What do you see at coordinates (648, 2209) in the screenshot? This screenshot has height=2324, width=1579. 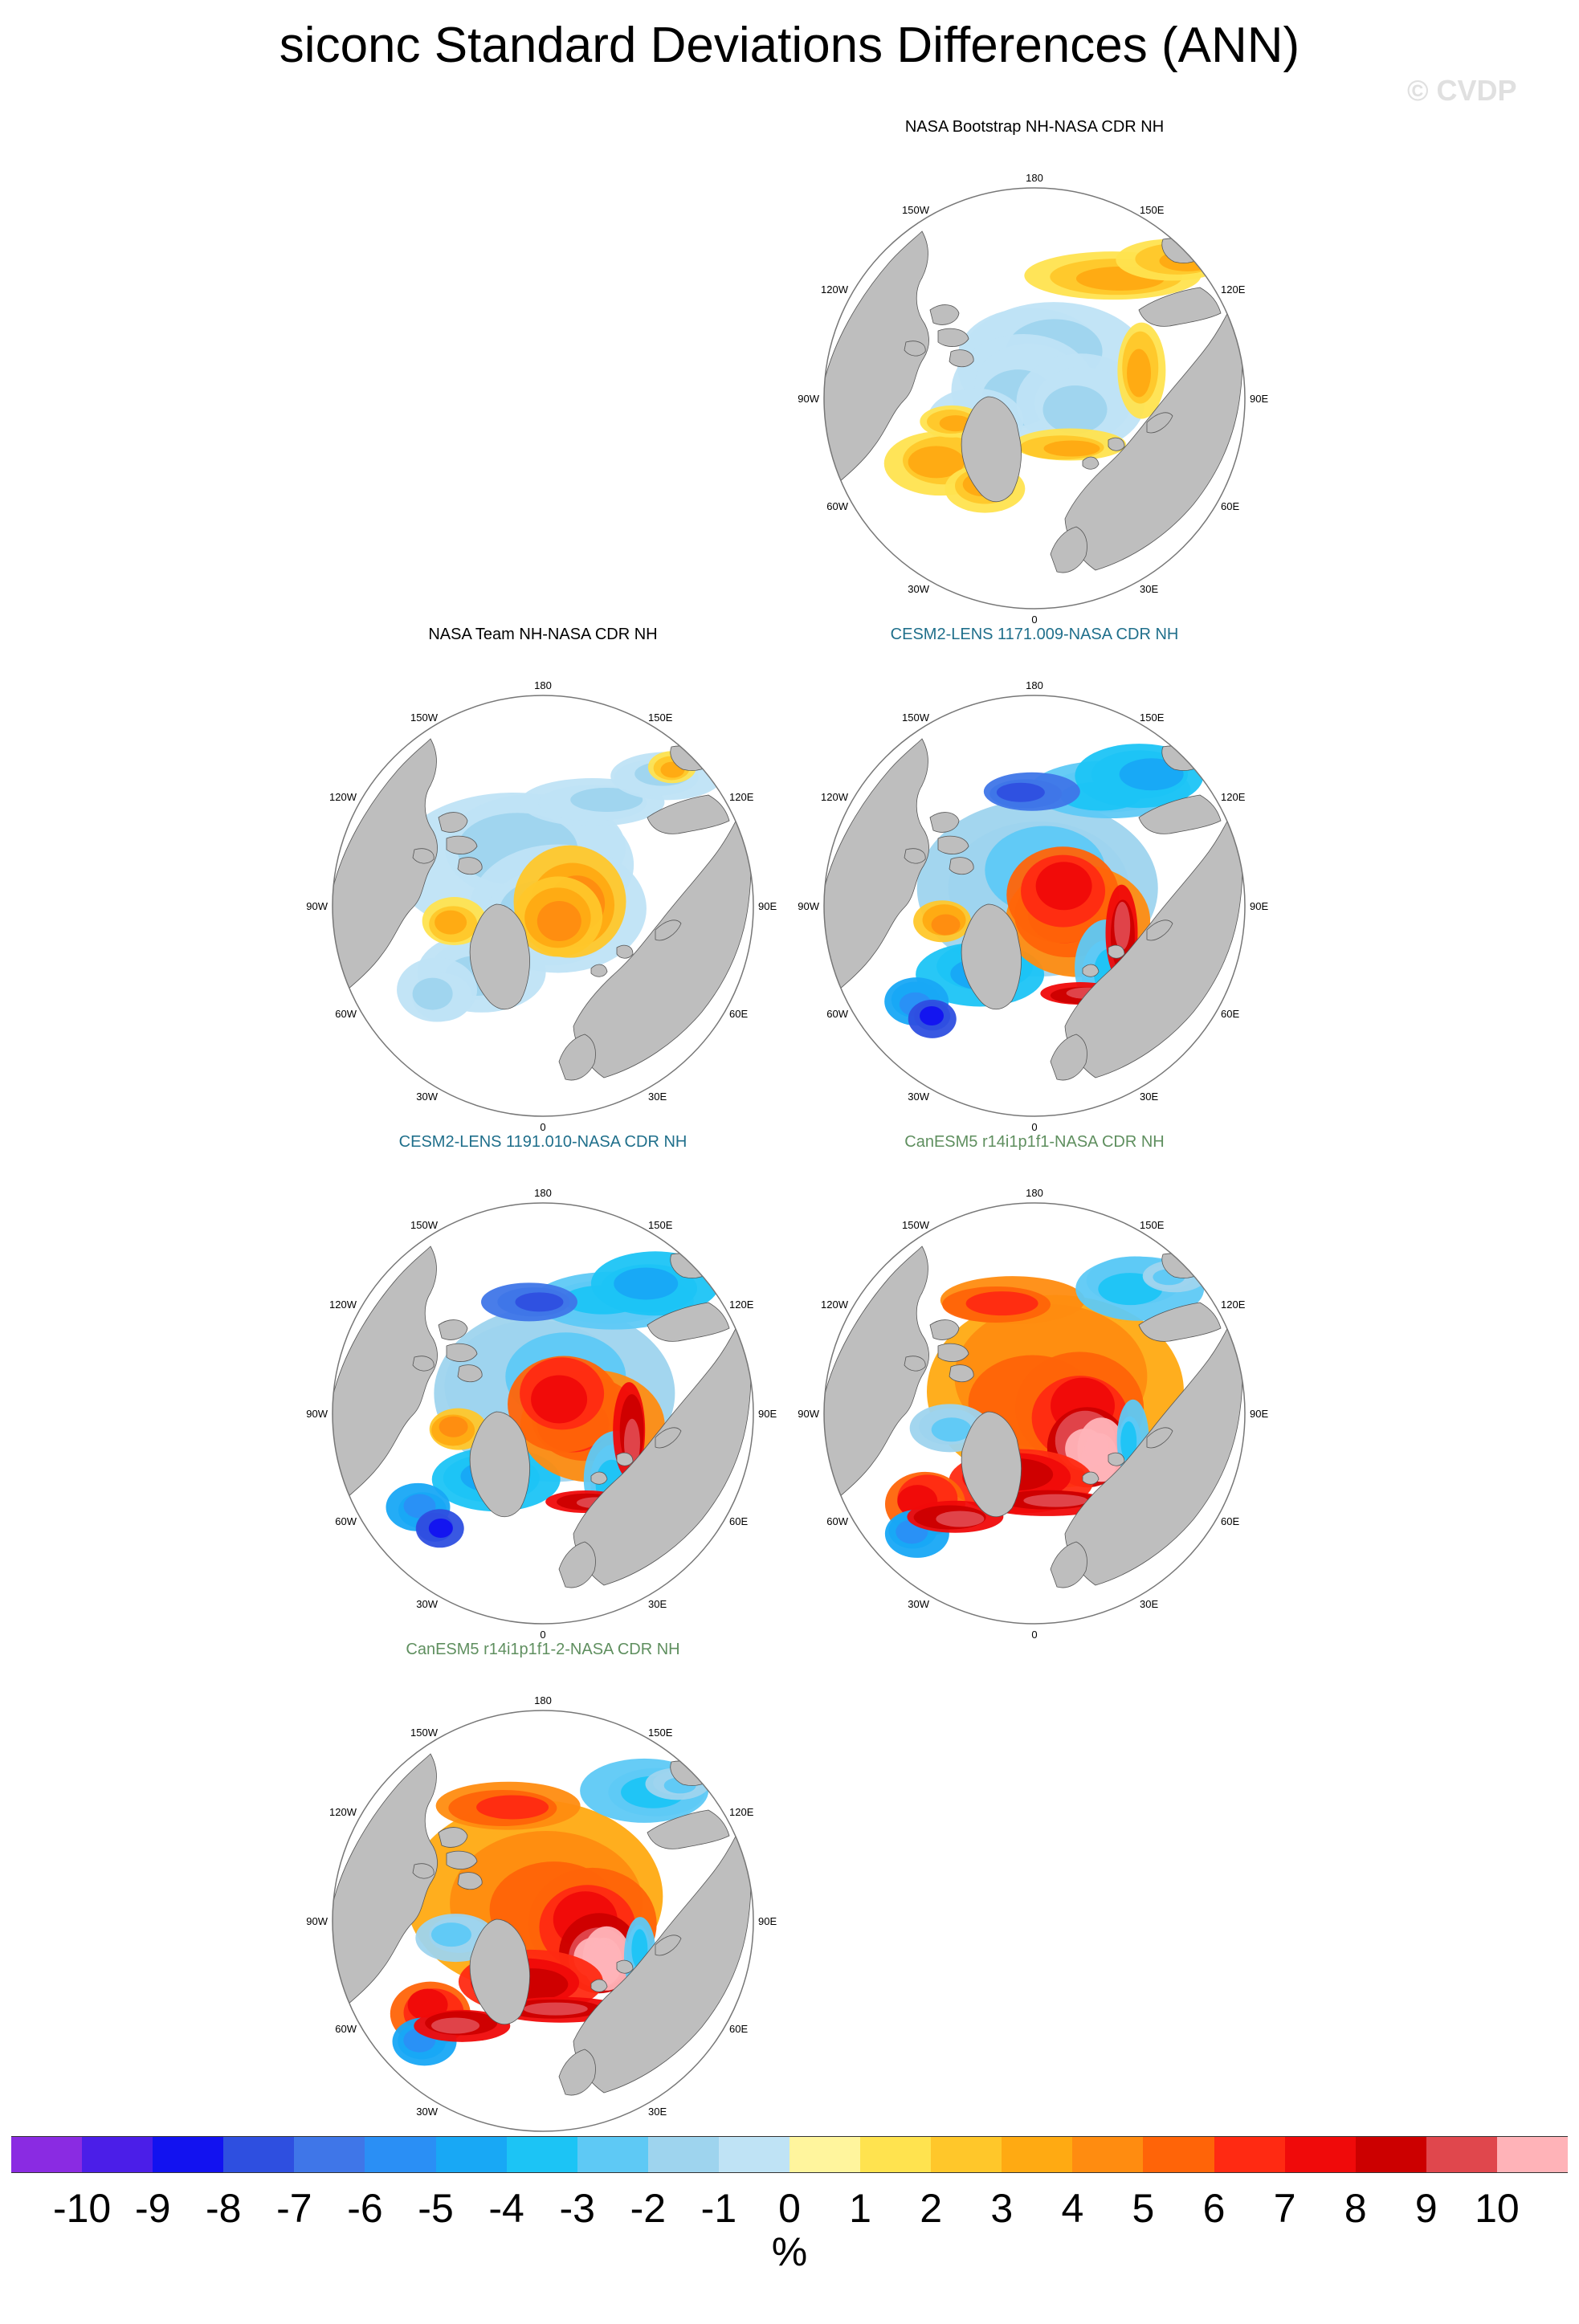 I see `colorbar-tick-label: -2` at bounding box center [648, 2209].